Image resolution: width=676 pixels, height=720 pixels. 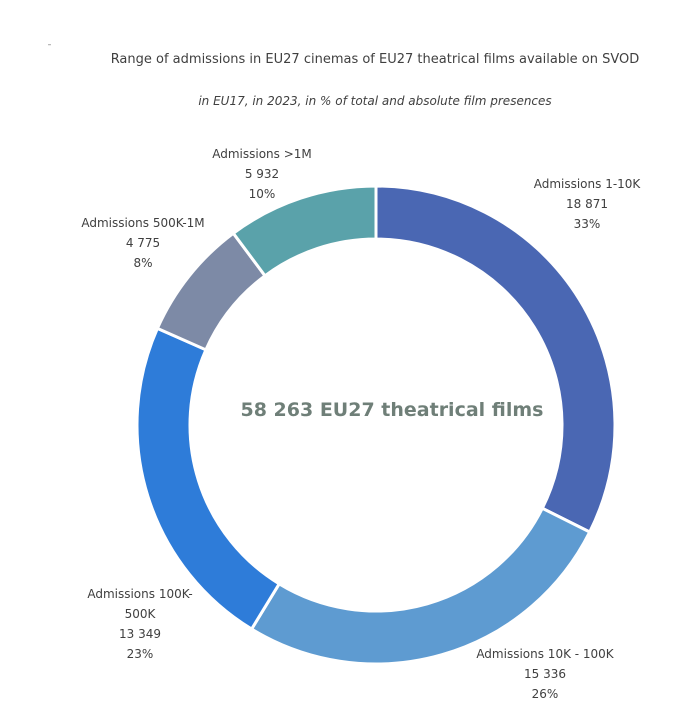 What do you see at coordinates (392, 410) in the screenshot?
I see `center-label: 58 263 EU27 theatrical films` at bounding box center [392, 410].